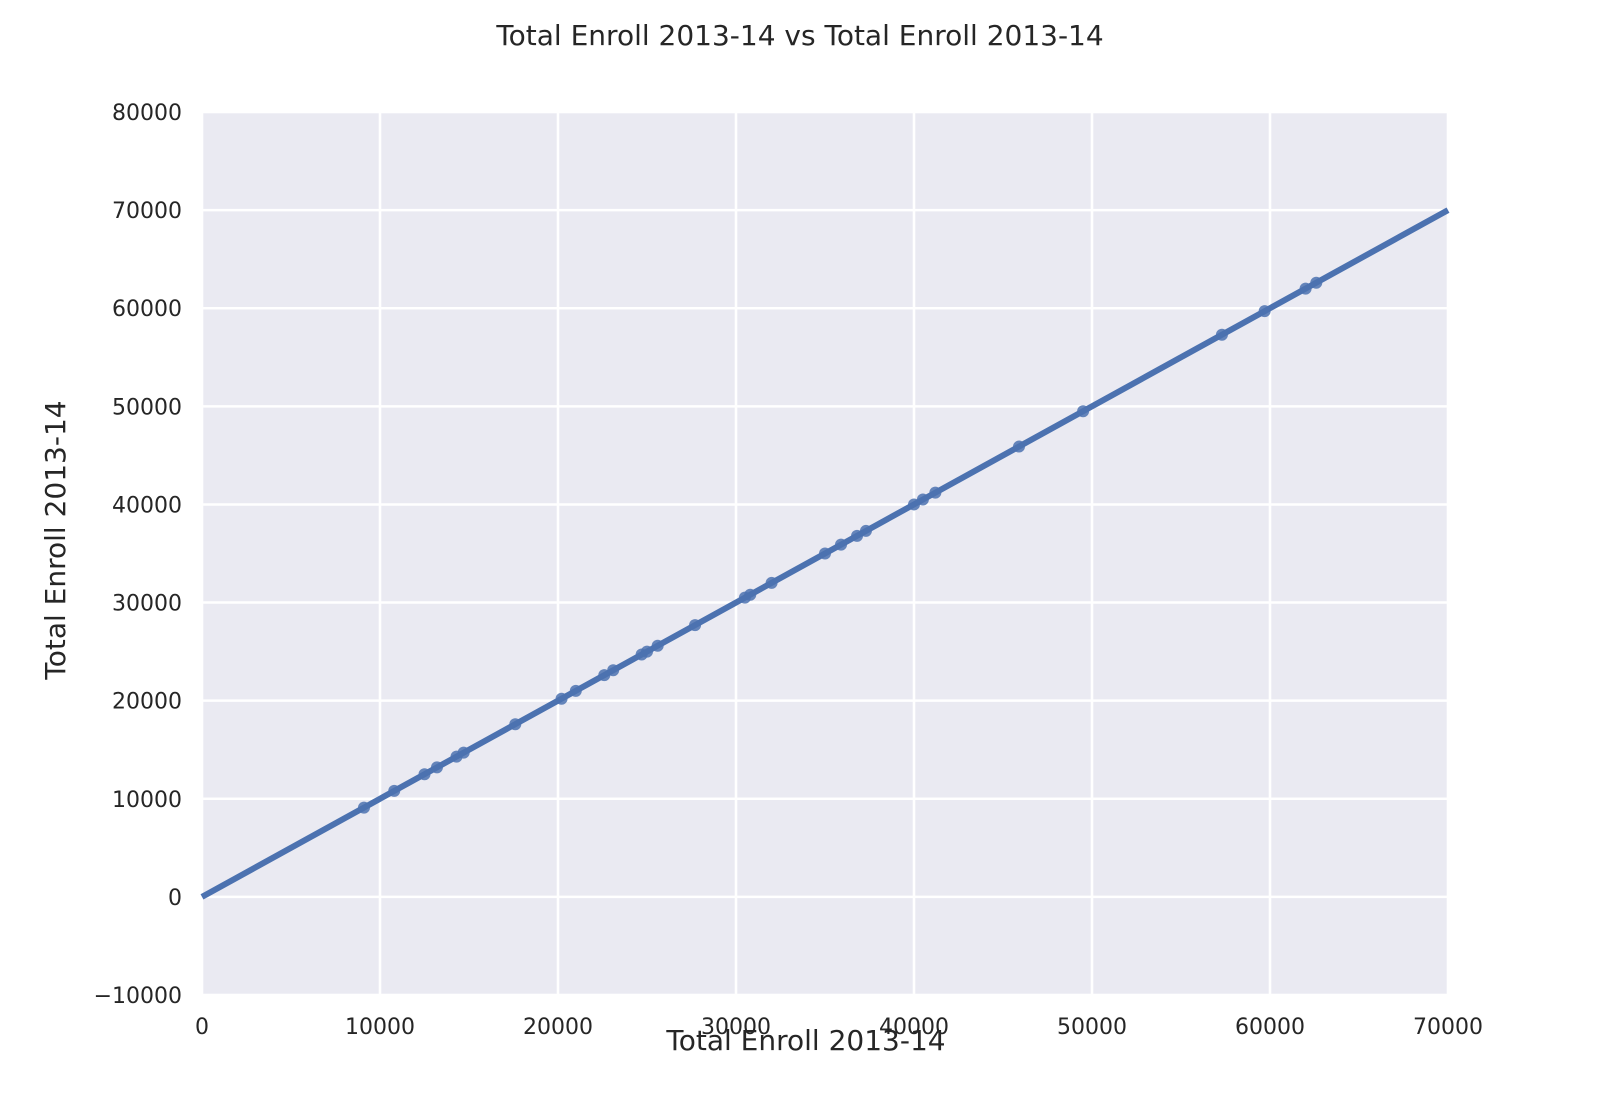  Describe the element at coordinates (55, 540) in the screenshot. I see `y-axis-label: Total Enroll 2013-14` at that location.